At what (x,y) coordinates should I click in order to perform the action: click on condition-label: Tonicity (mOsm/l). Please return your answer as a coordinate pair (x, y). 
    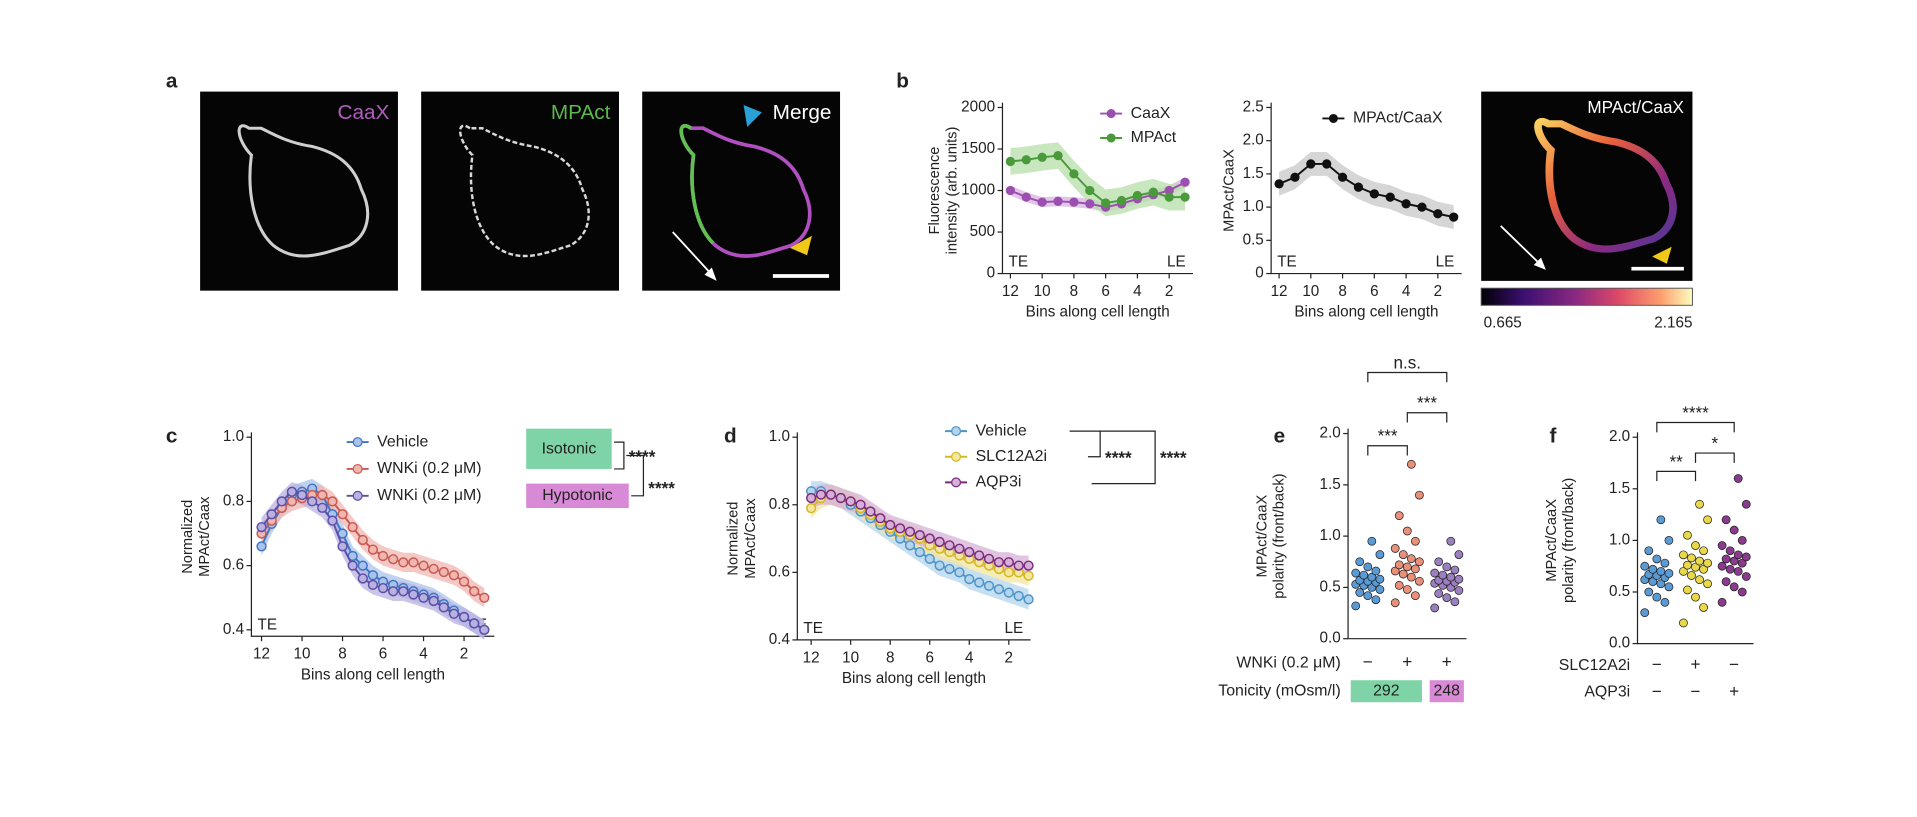
    Looking at the image, I should click on (1279, 690).